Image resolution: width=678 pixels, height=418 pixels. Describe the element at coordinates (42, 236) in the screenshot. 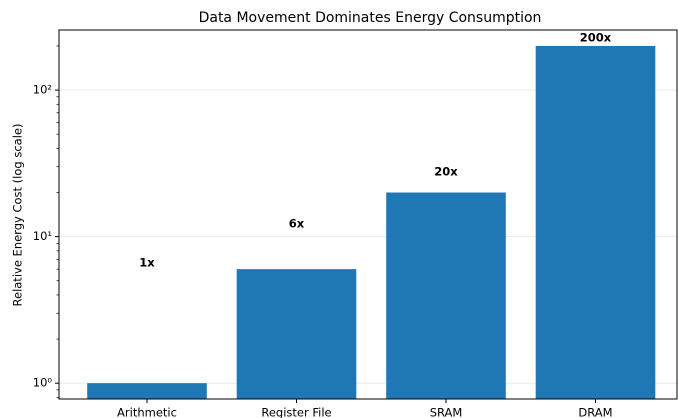

I see `y-tick-label: 10¹` at that location.